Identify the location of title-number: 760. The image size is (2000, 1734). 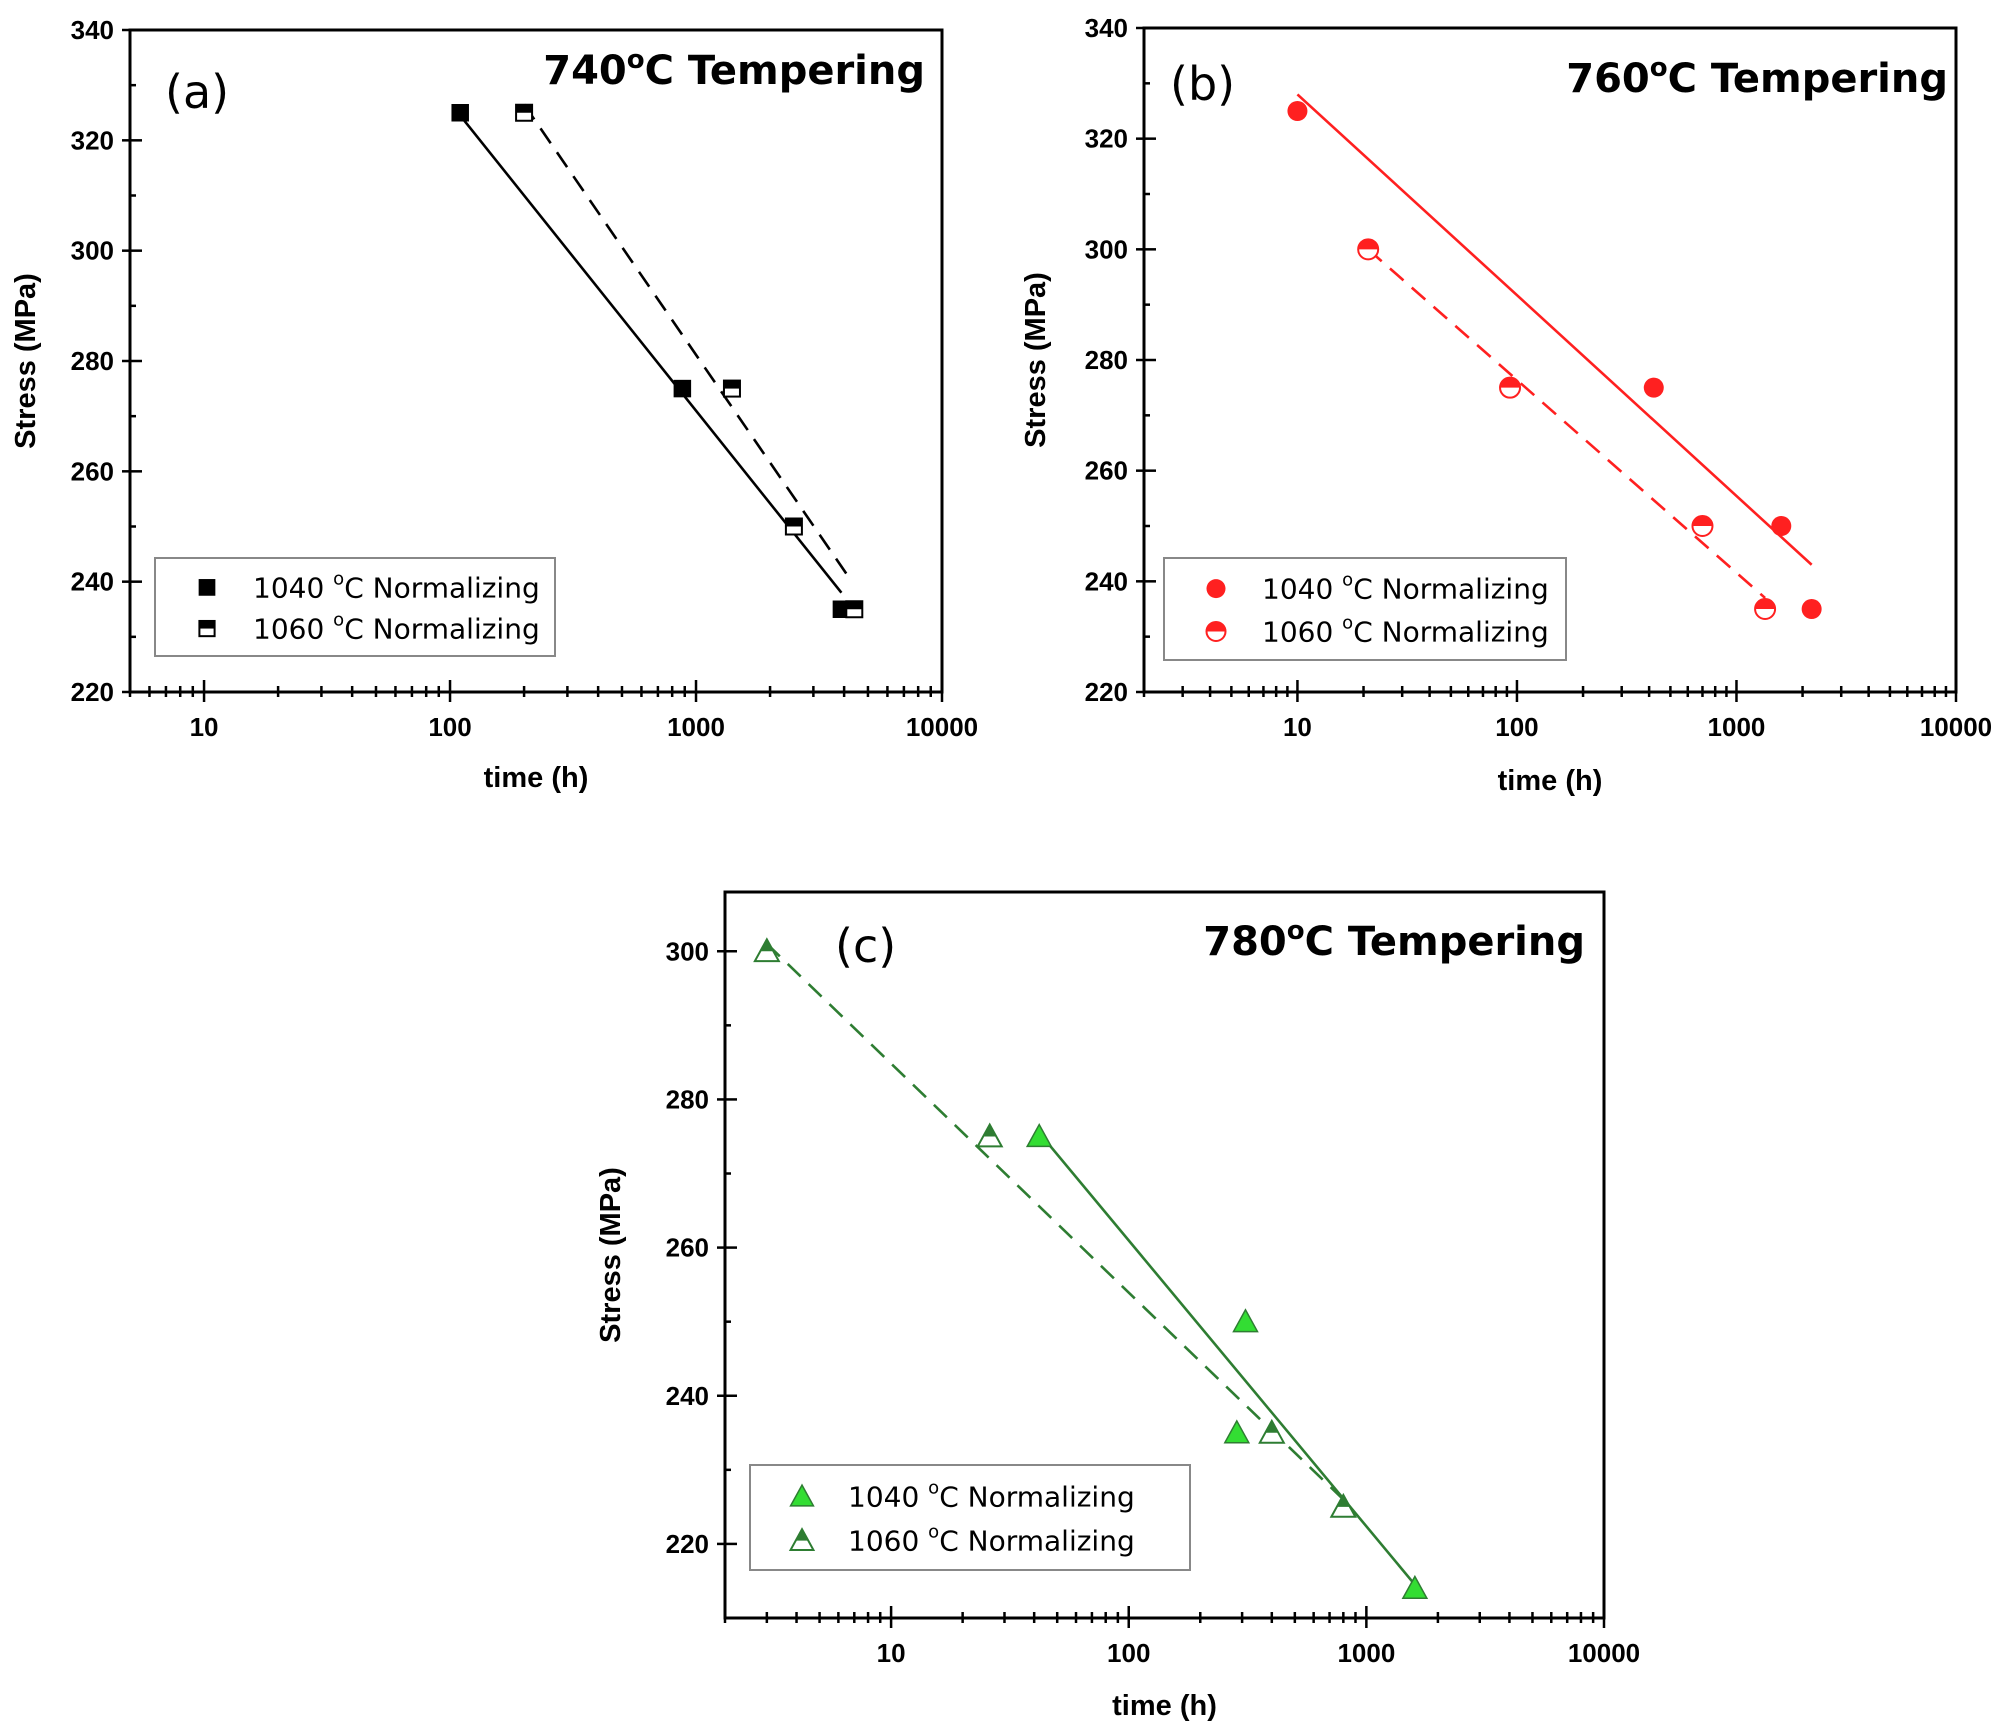
(1608, 79).